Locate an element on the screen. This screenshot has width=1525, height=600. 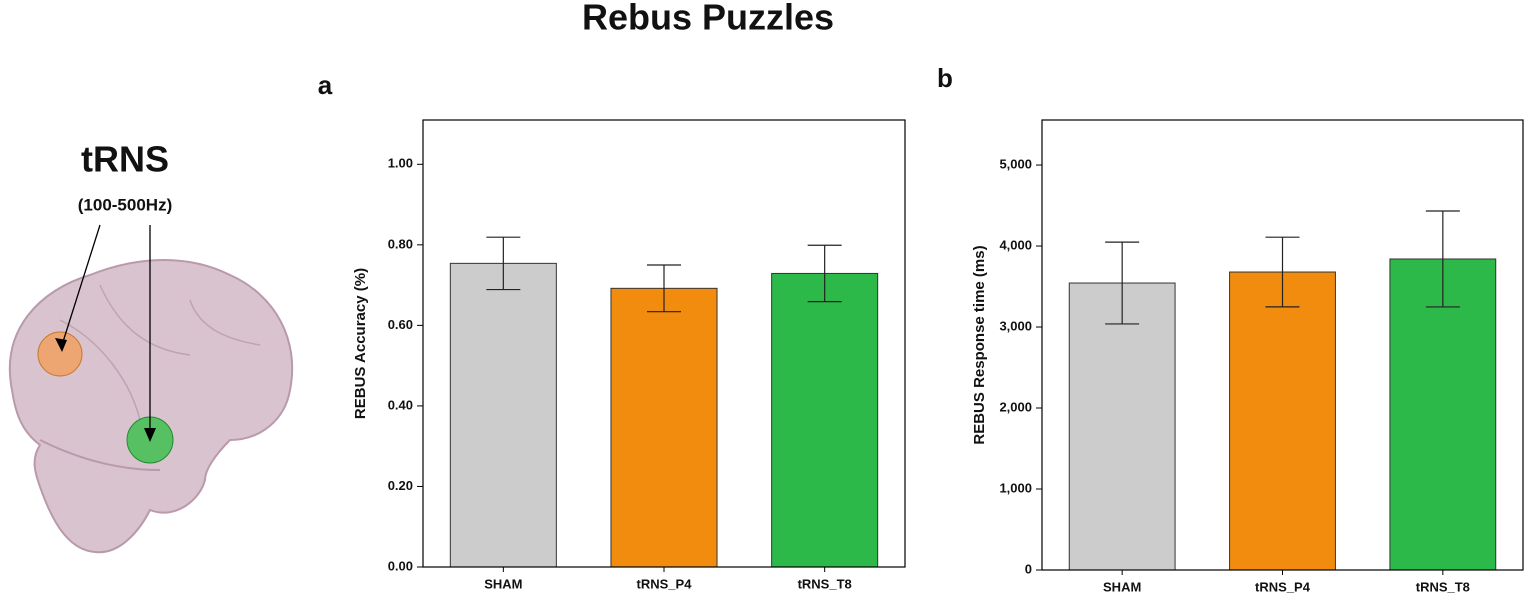
y-tick-label: 0.60 is located at coordinates (400, 324).